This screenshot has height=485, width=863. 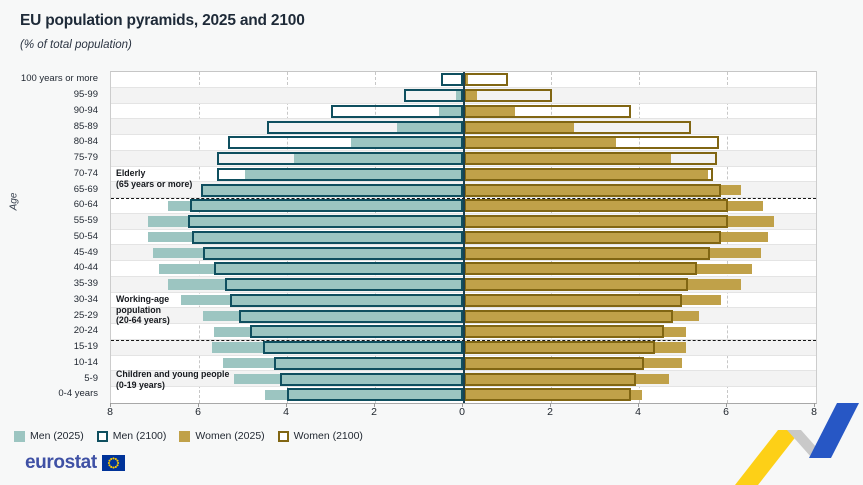 What do you see at coordinates (374, 412) in the screenshot?
I see `x-tick-label: 2` at bounding box center [374, 412].